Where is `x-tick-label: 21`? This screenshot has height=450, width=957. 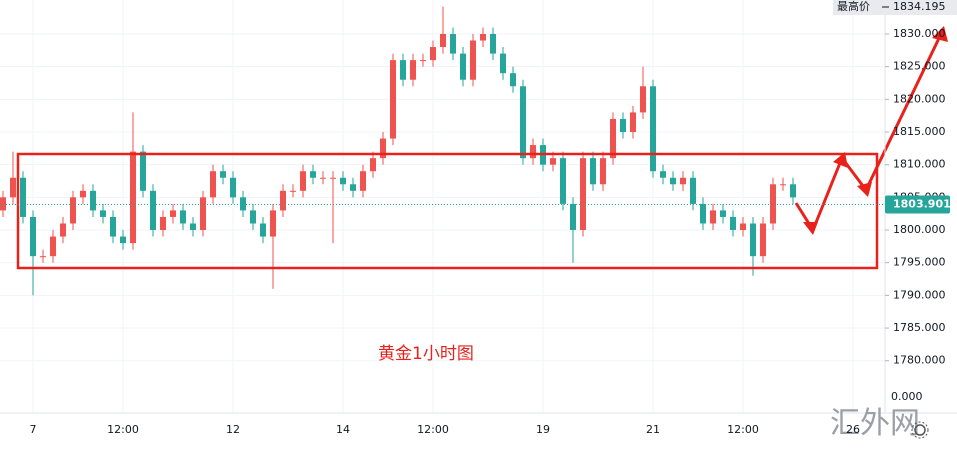 x-tick-label: 21 is located at coordinates (653, 429).